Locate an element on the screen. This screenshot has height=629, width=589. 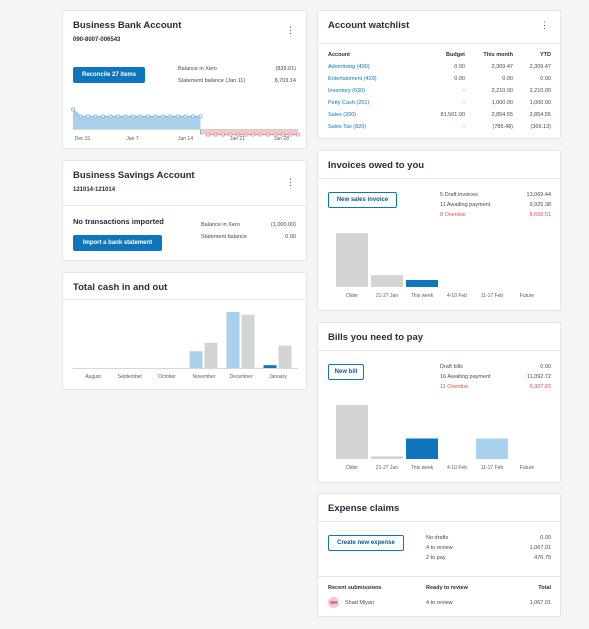
overdue-label: 8 Overdue is located at coordinates (453, 215).